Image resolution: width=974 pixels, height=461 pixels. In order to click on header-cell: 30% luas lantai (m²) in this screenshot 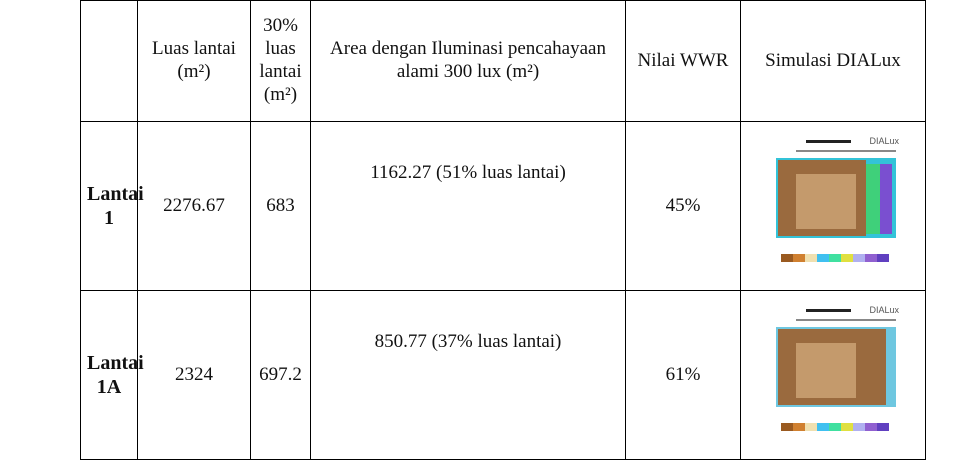, I will do `click(280, 61)`.